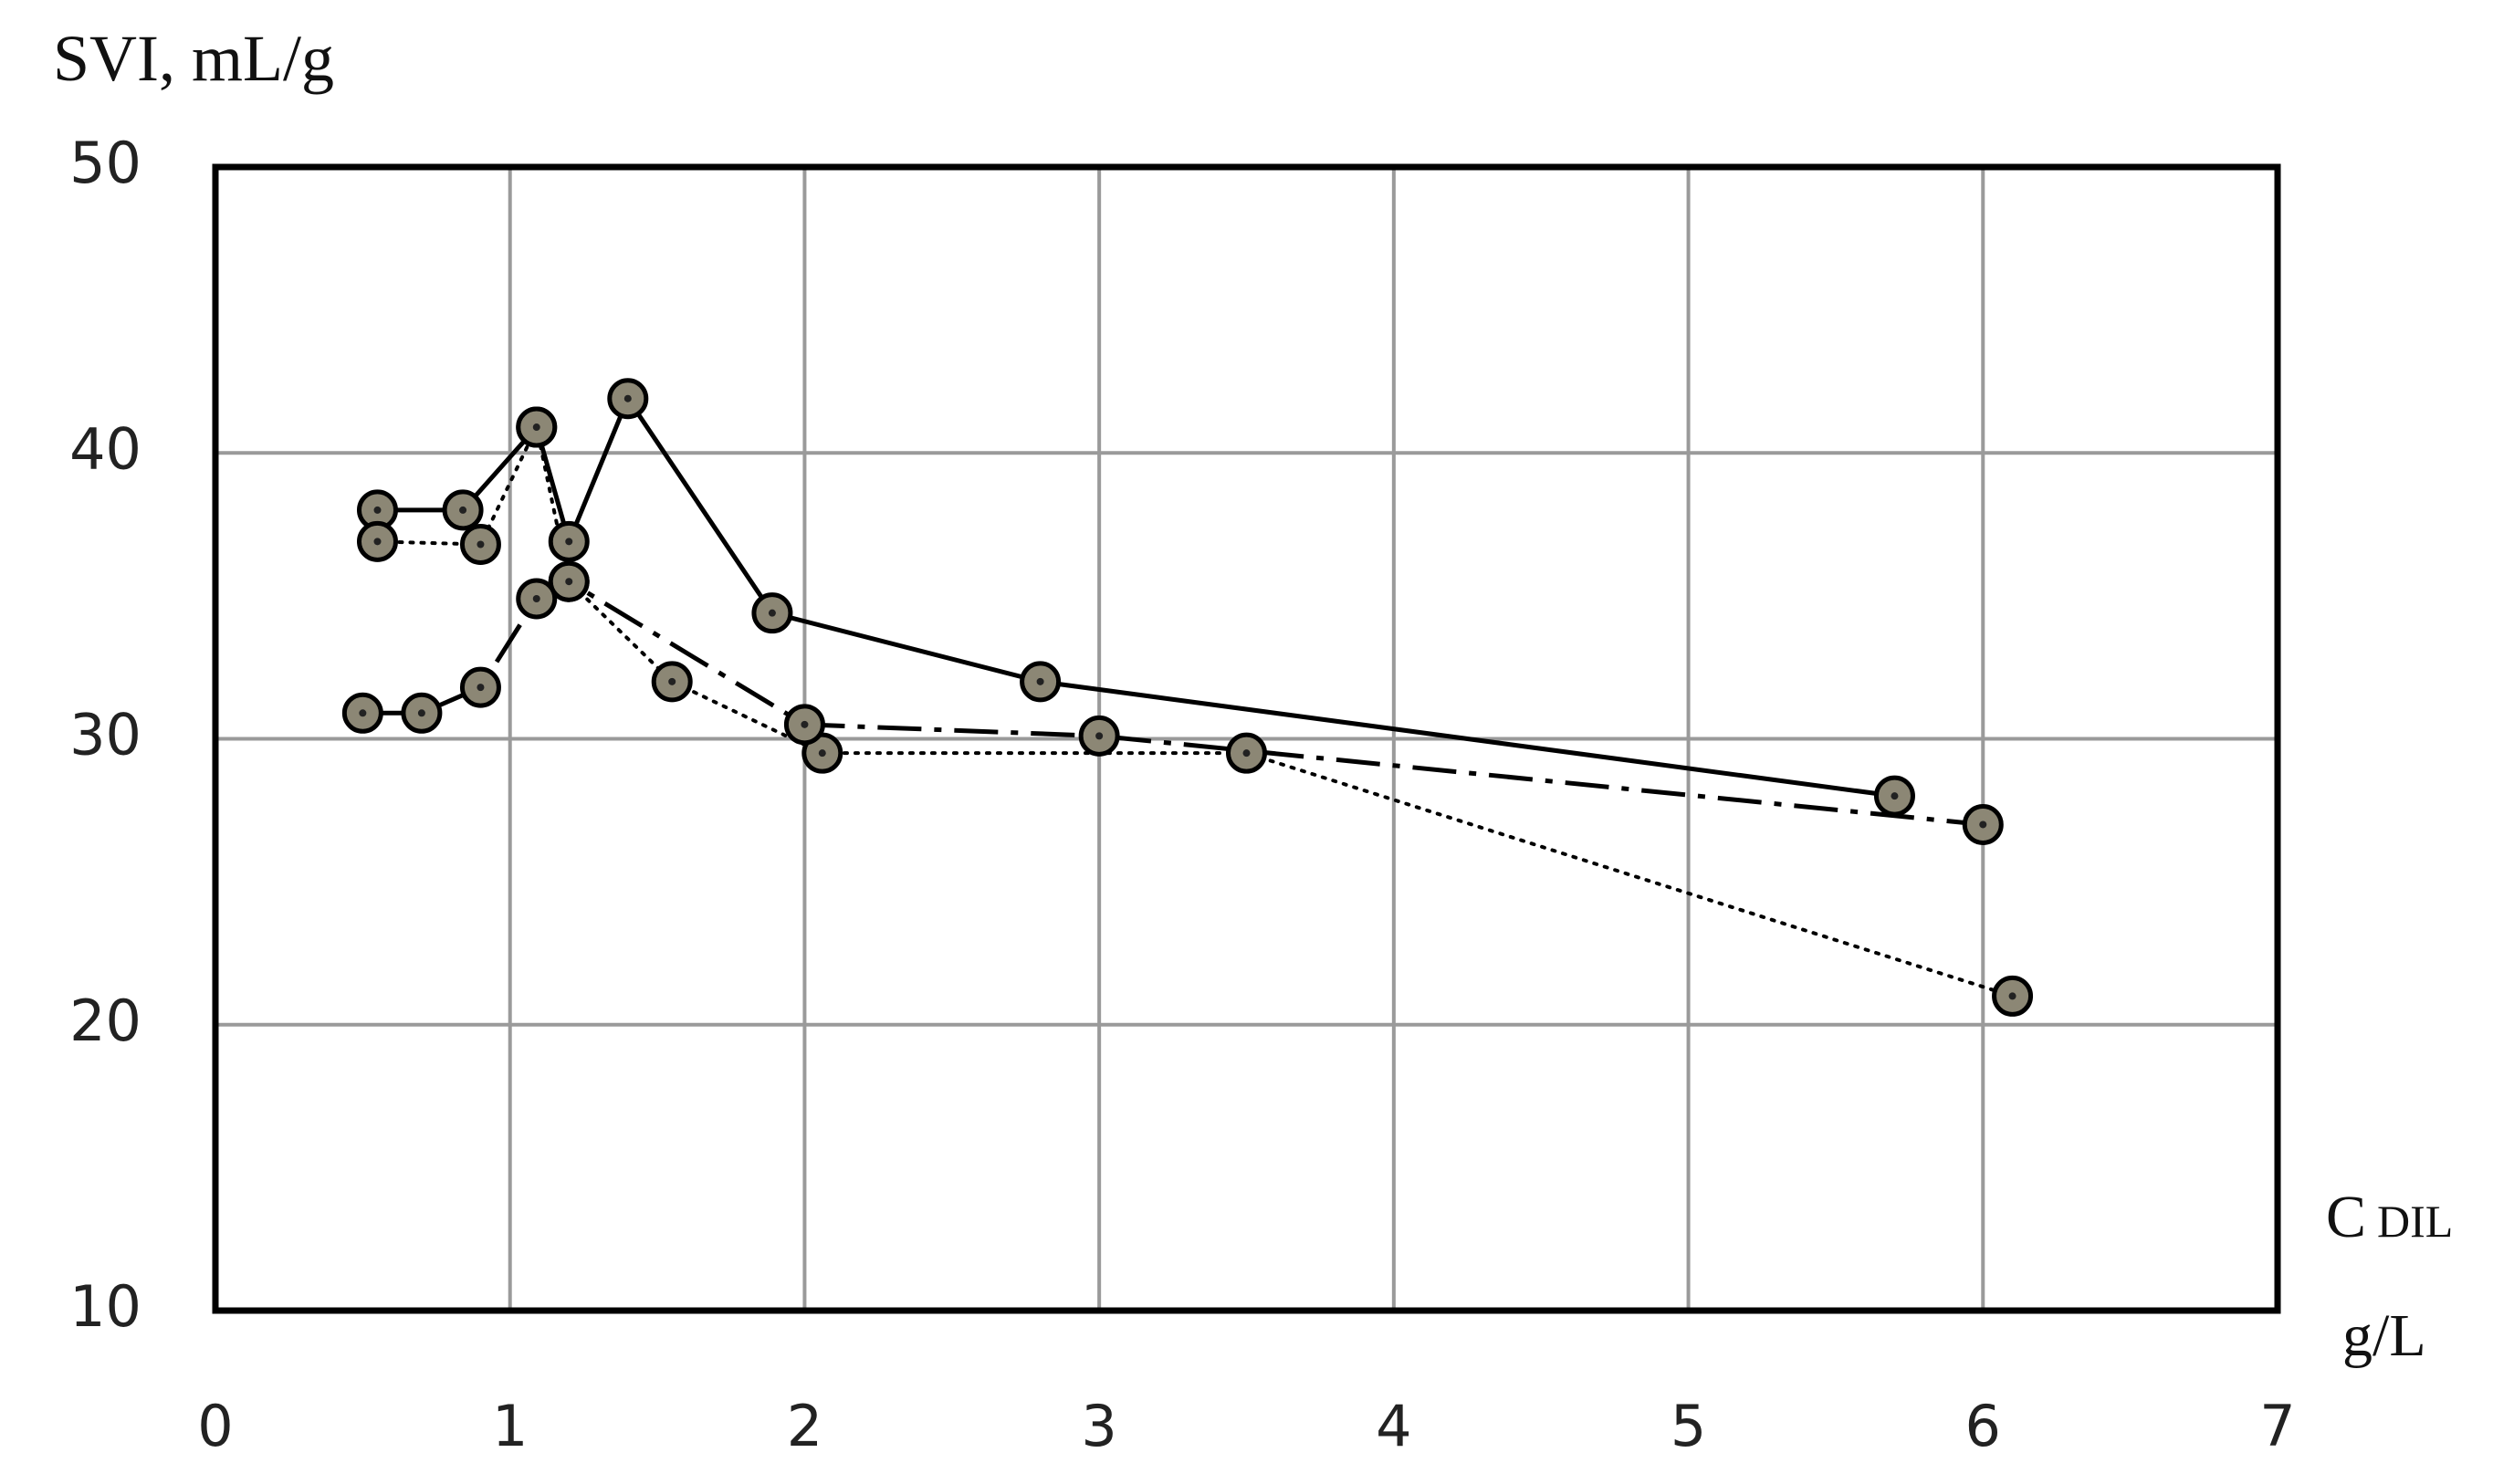 This screenshot has height=1484, width=2493. I want to click on x-tick-label: 5, so click(1688, 1426).